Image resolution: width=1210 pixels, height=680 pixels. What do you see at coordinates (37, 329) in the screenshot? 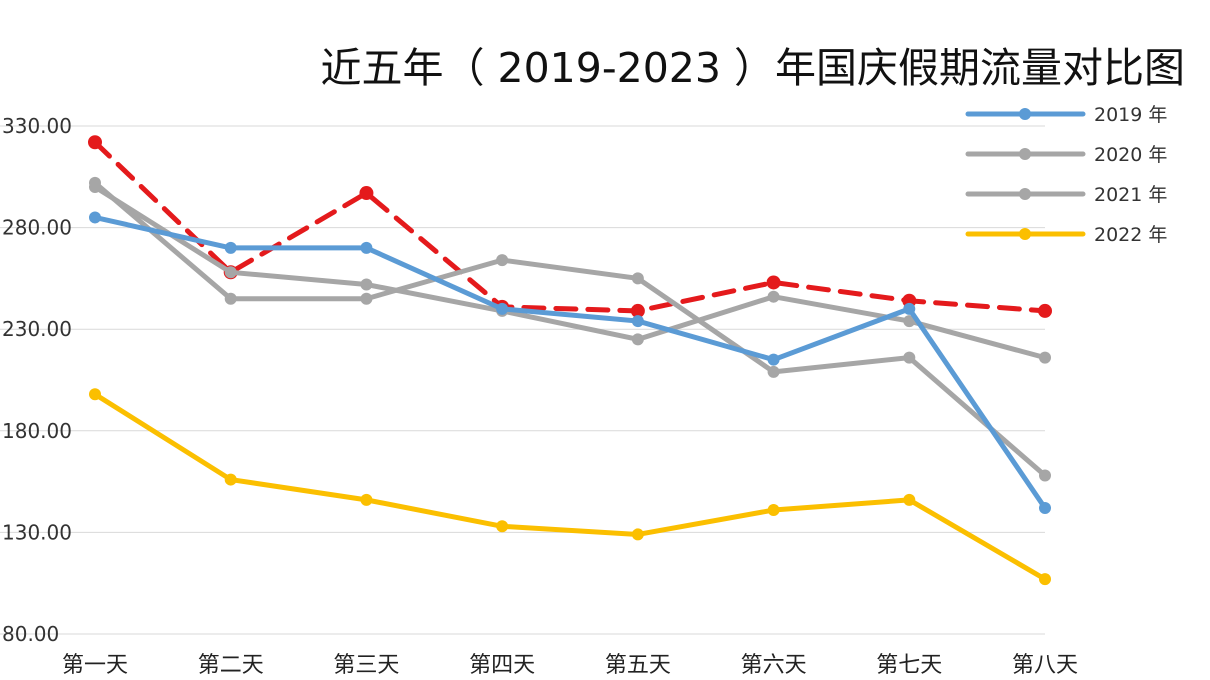
I see `y-tick-label: 230.00` at bounding box center [37, 329].